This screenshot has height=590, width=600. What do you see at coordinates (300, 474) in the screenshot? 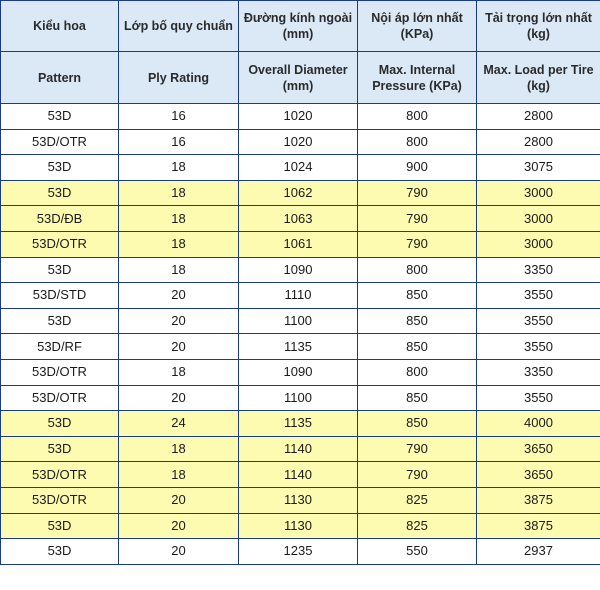
I see `table-row: 53D/OTR 18 1140 790 3650` at bounding box center [300, 474].